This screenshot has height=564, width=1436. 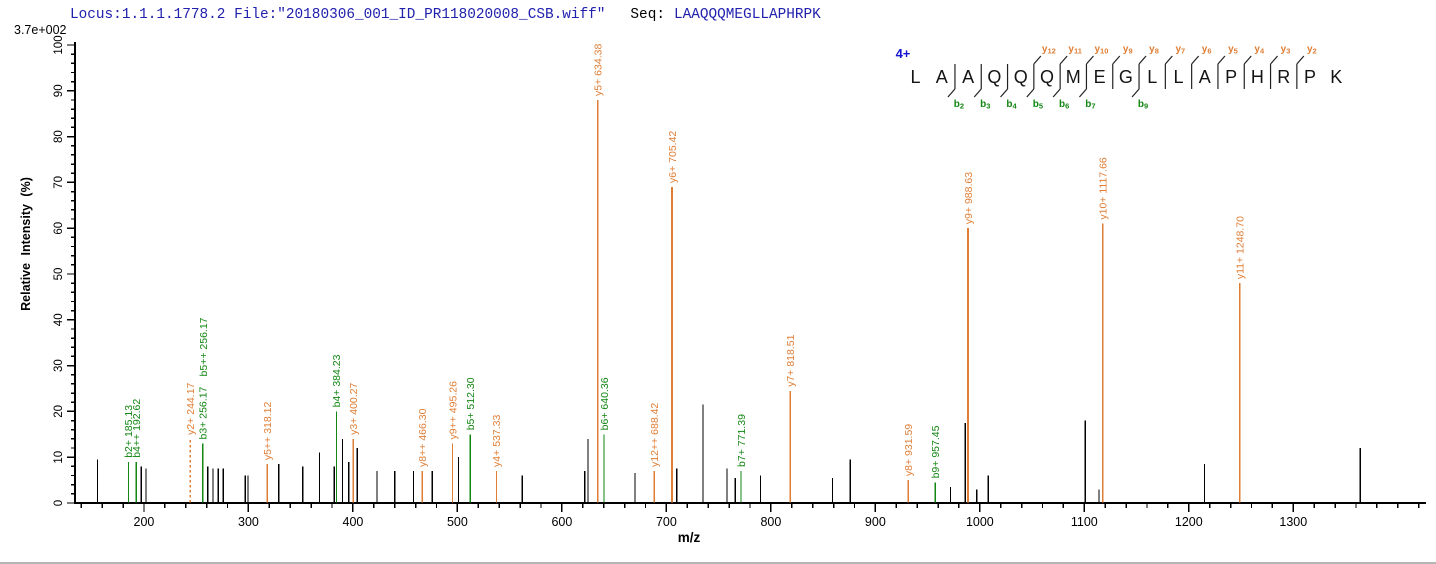 What do you see at coordinates (423, 437) in the screenshot?
I see `peak-label: y8++ 466.30` at bounding box center [423, 437].